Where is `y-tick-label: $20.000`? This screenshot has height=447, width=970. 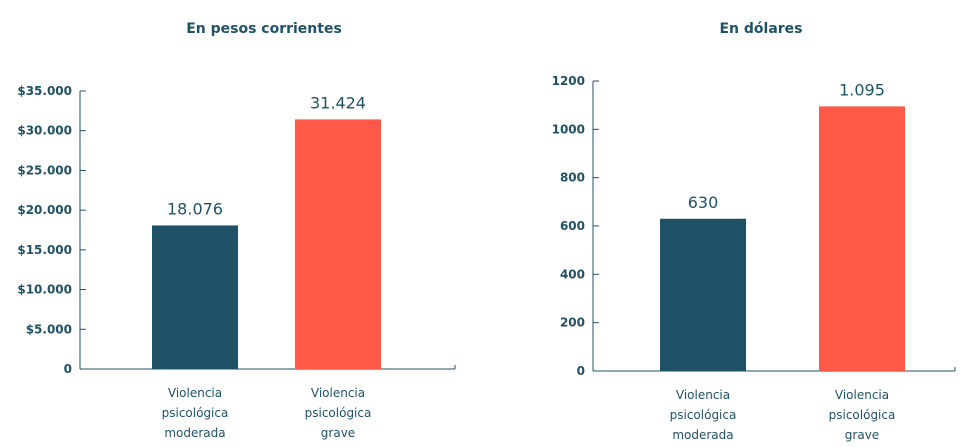 y-tick-label: $20.000 is located at coordinates (44, 210).